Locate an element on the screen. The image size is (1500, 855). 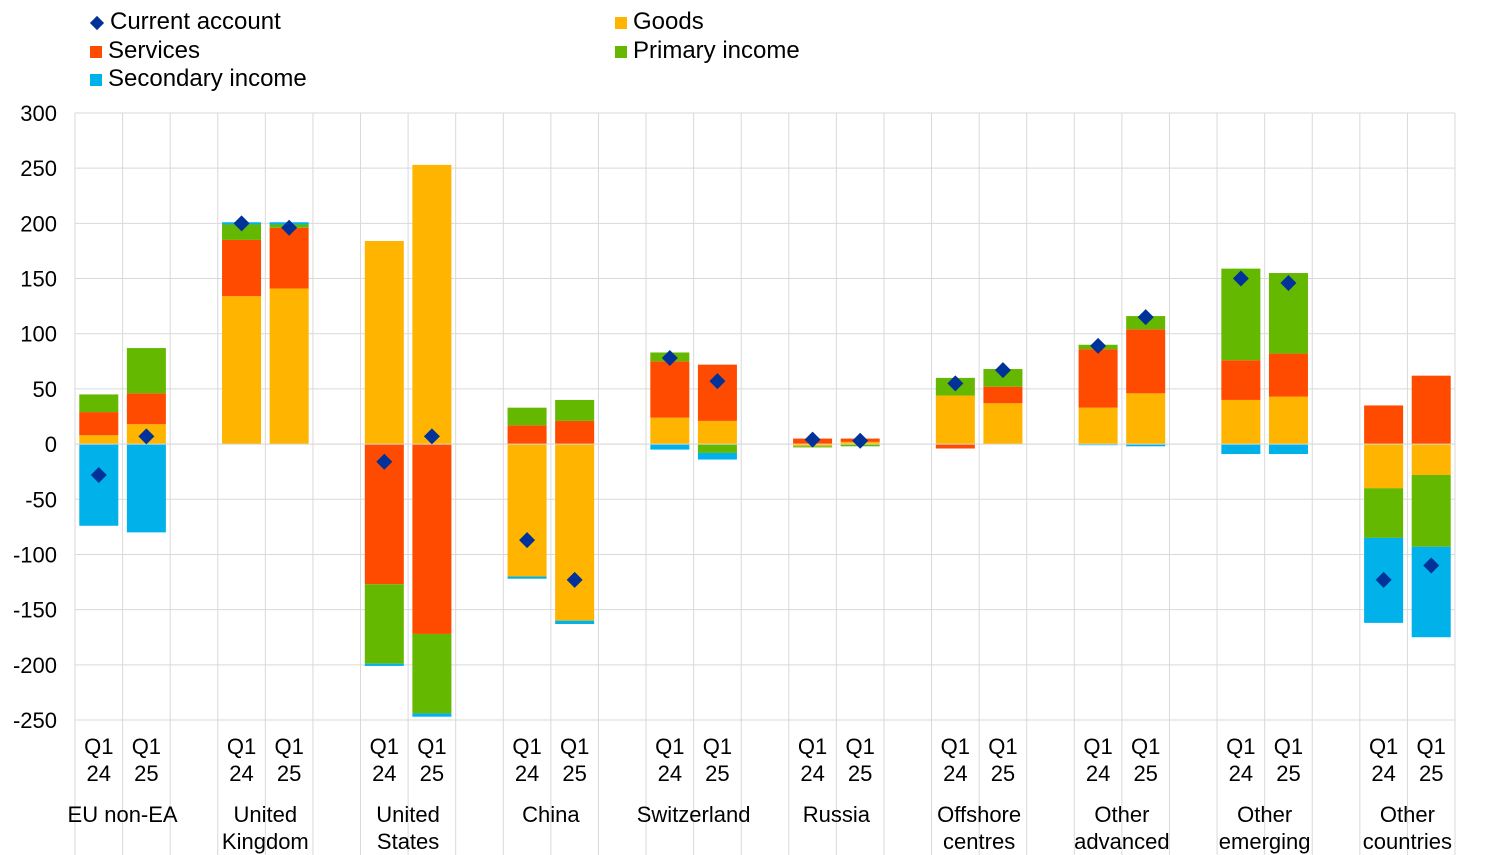
y-tick-label: -100 is located at coordinates (35, 554).